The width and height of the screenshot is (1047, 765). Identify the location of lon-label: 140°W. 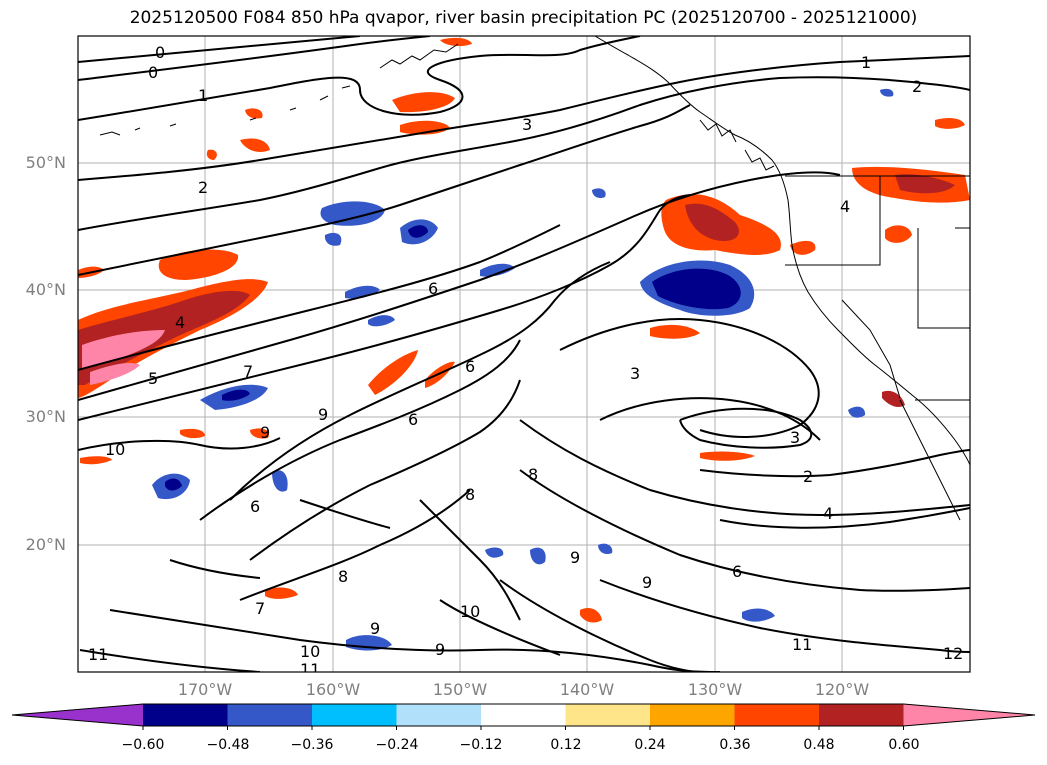
(587, 689).